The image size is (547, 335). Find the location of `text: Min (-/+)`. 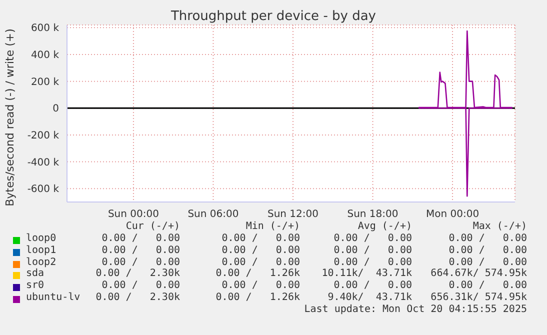

text: Min (-/+) is located at coordinates (273, 226).